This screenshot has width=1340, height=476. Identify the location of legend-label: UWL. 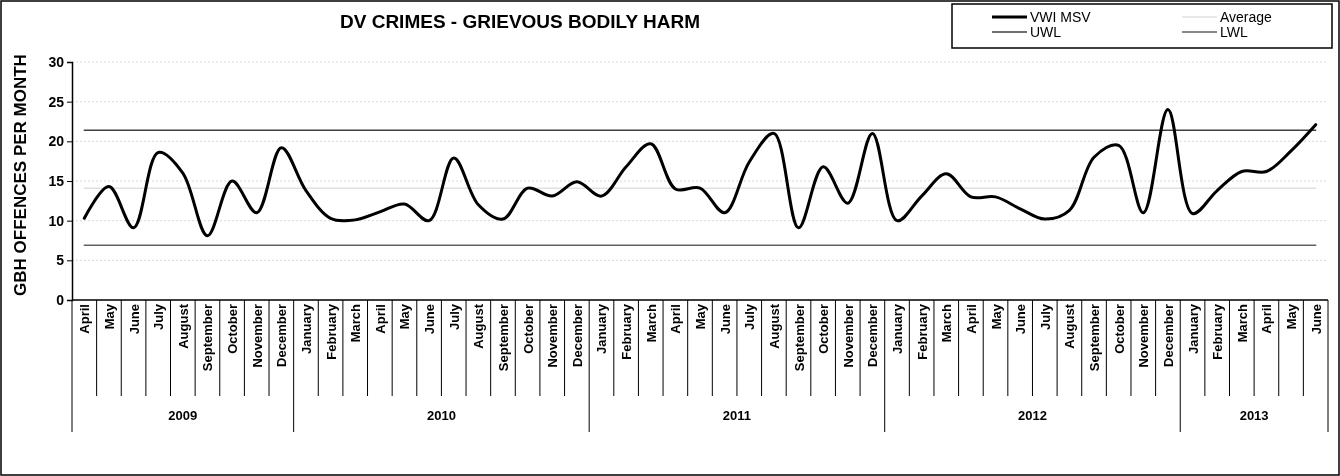
(1046, 32).